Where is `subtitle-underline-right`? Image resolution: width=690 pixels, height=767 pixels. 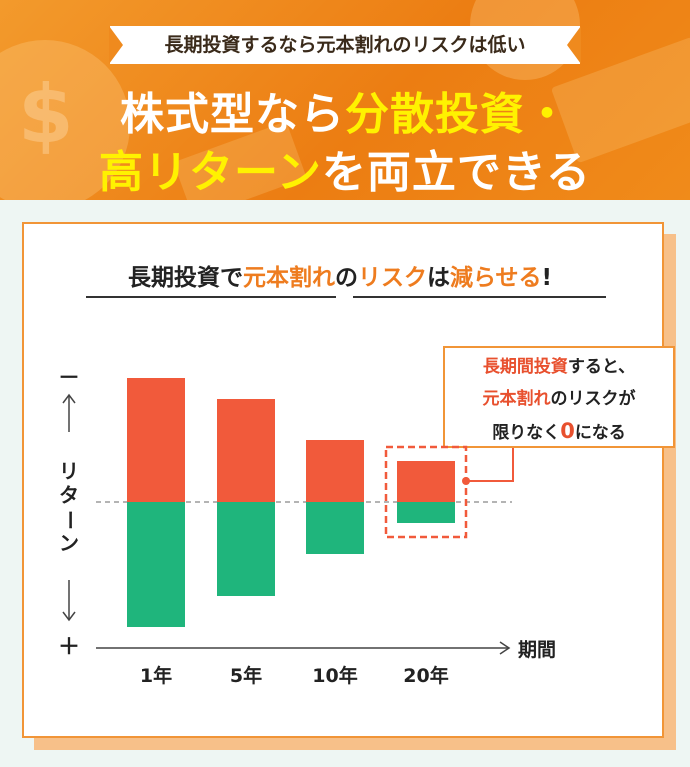
subtitle-underline-right is located at coordinates (479, 297).